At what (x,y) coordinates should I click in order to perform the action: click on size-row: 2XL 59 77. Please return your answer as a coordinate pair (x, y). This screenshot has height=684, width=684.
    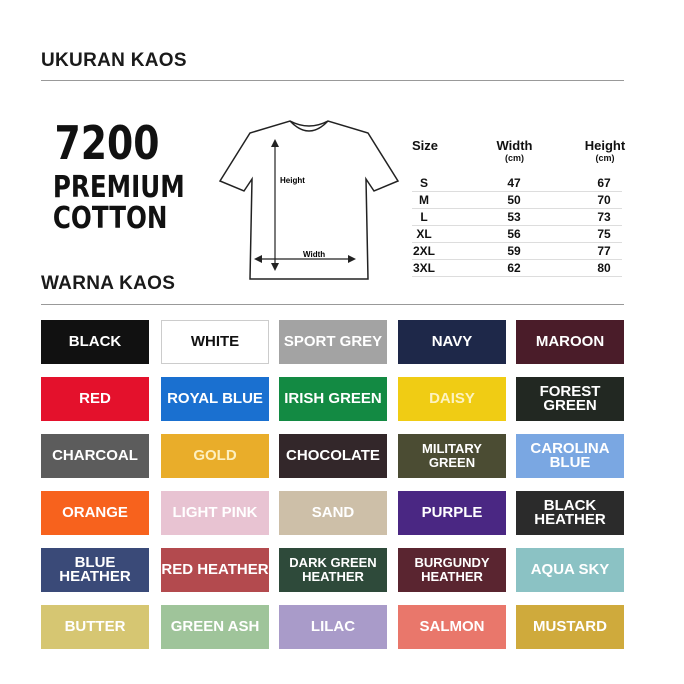
    Looking at the image, I should click on (517, 252).